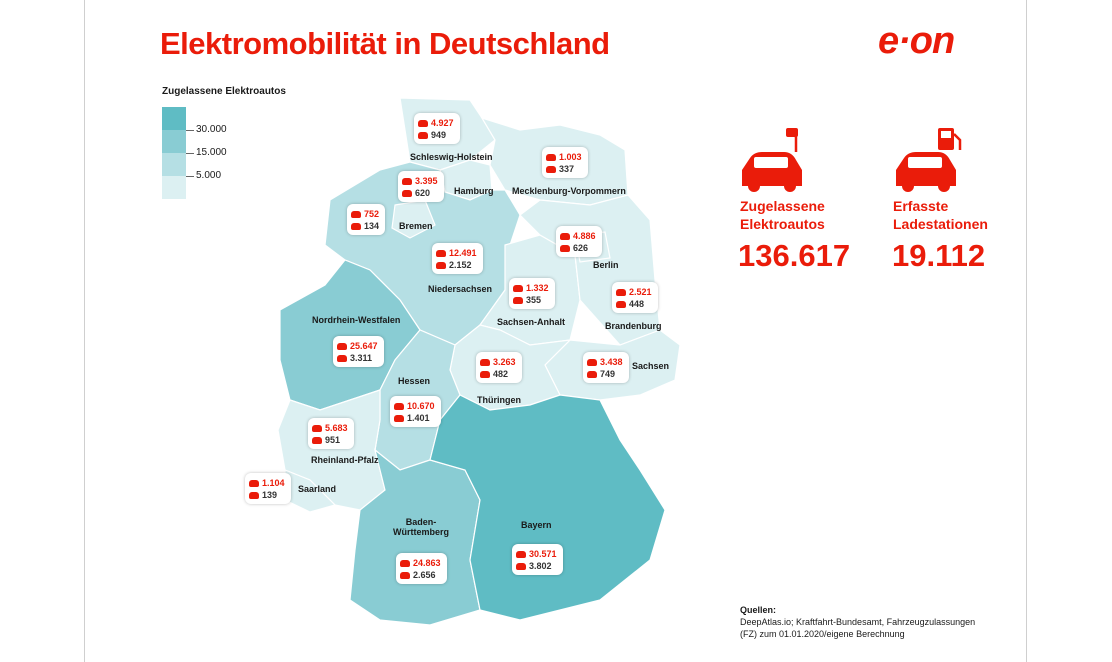 The image size is (1112, 662). I want to click on legend-tick, so click(190, 153).